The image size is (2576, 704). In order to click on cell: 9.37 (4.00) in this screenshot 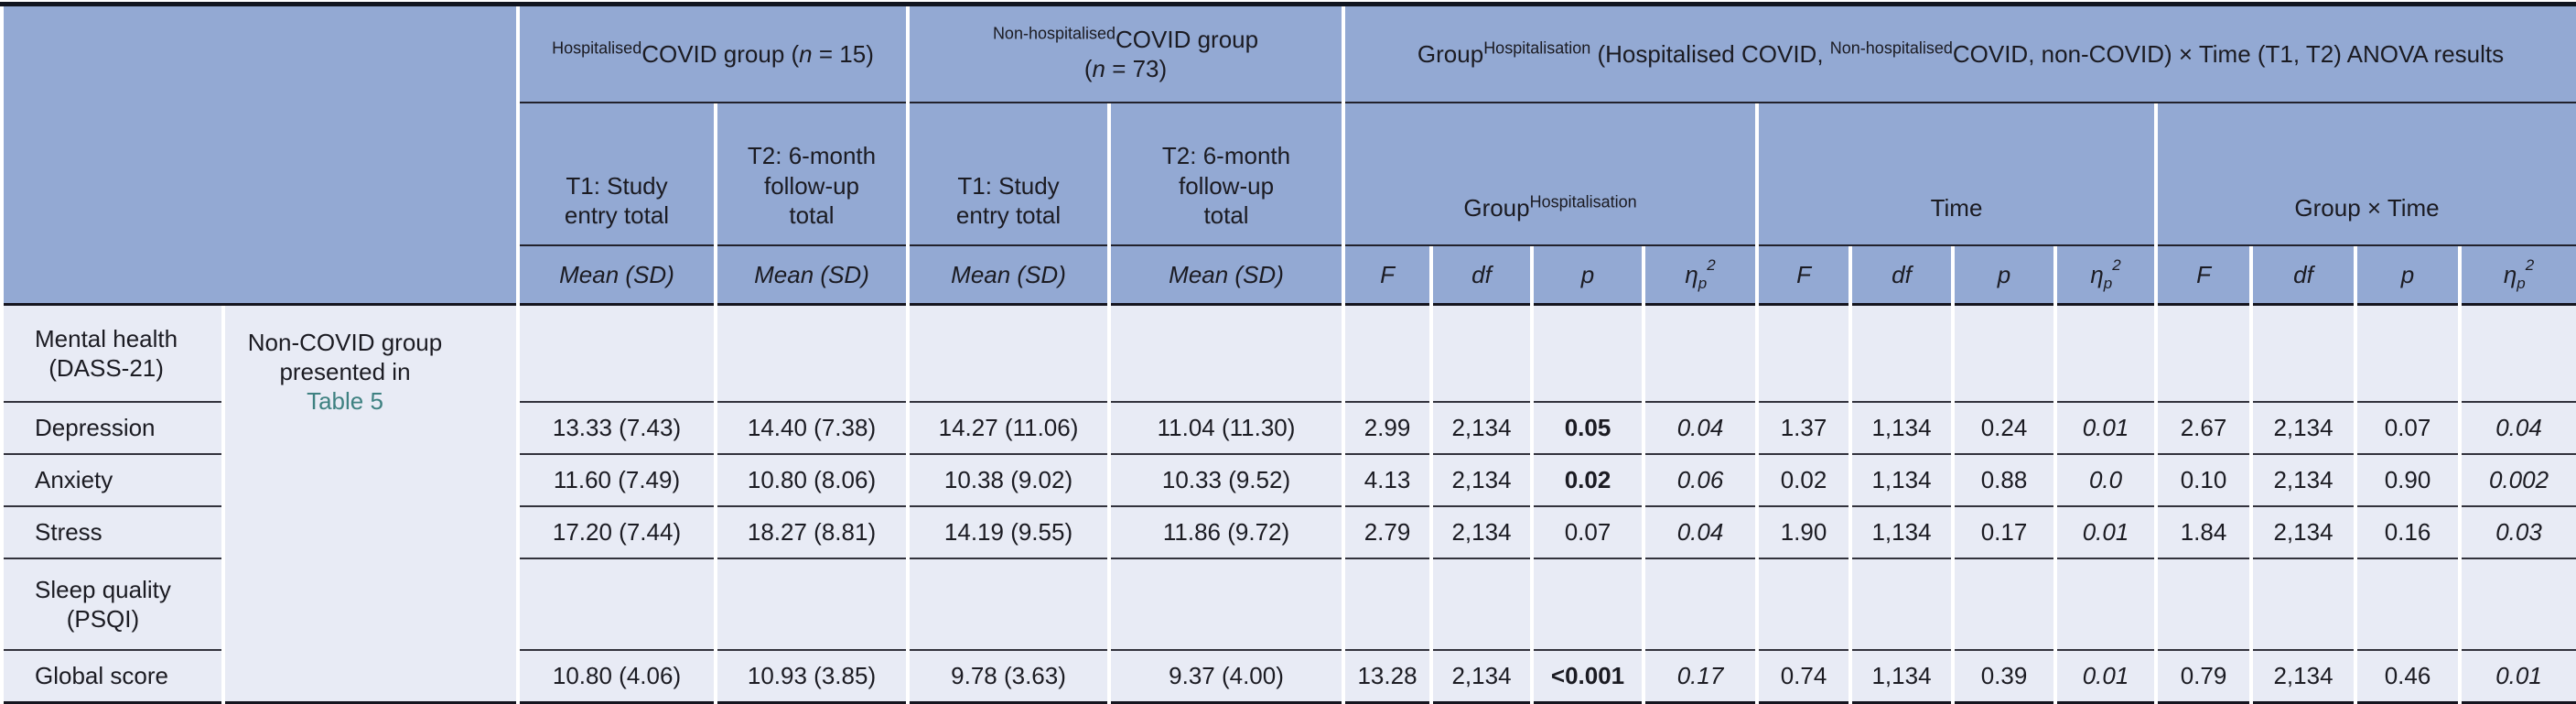, I will do `click(1226, 677)`.